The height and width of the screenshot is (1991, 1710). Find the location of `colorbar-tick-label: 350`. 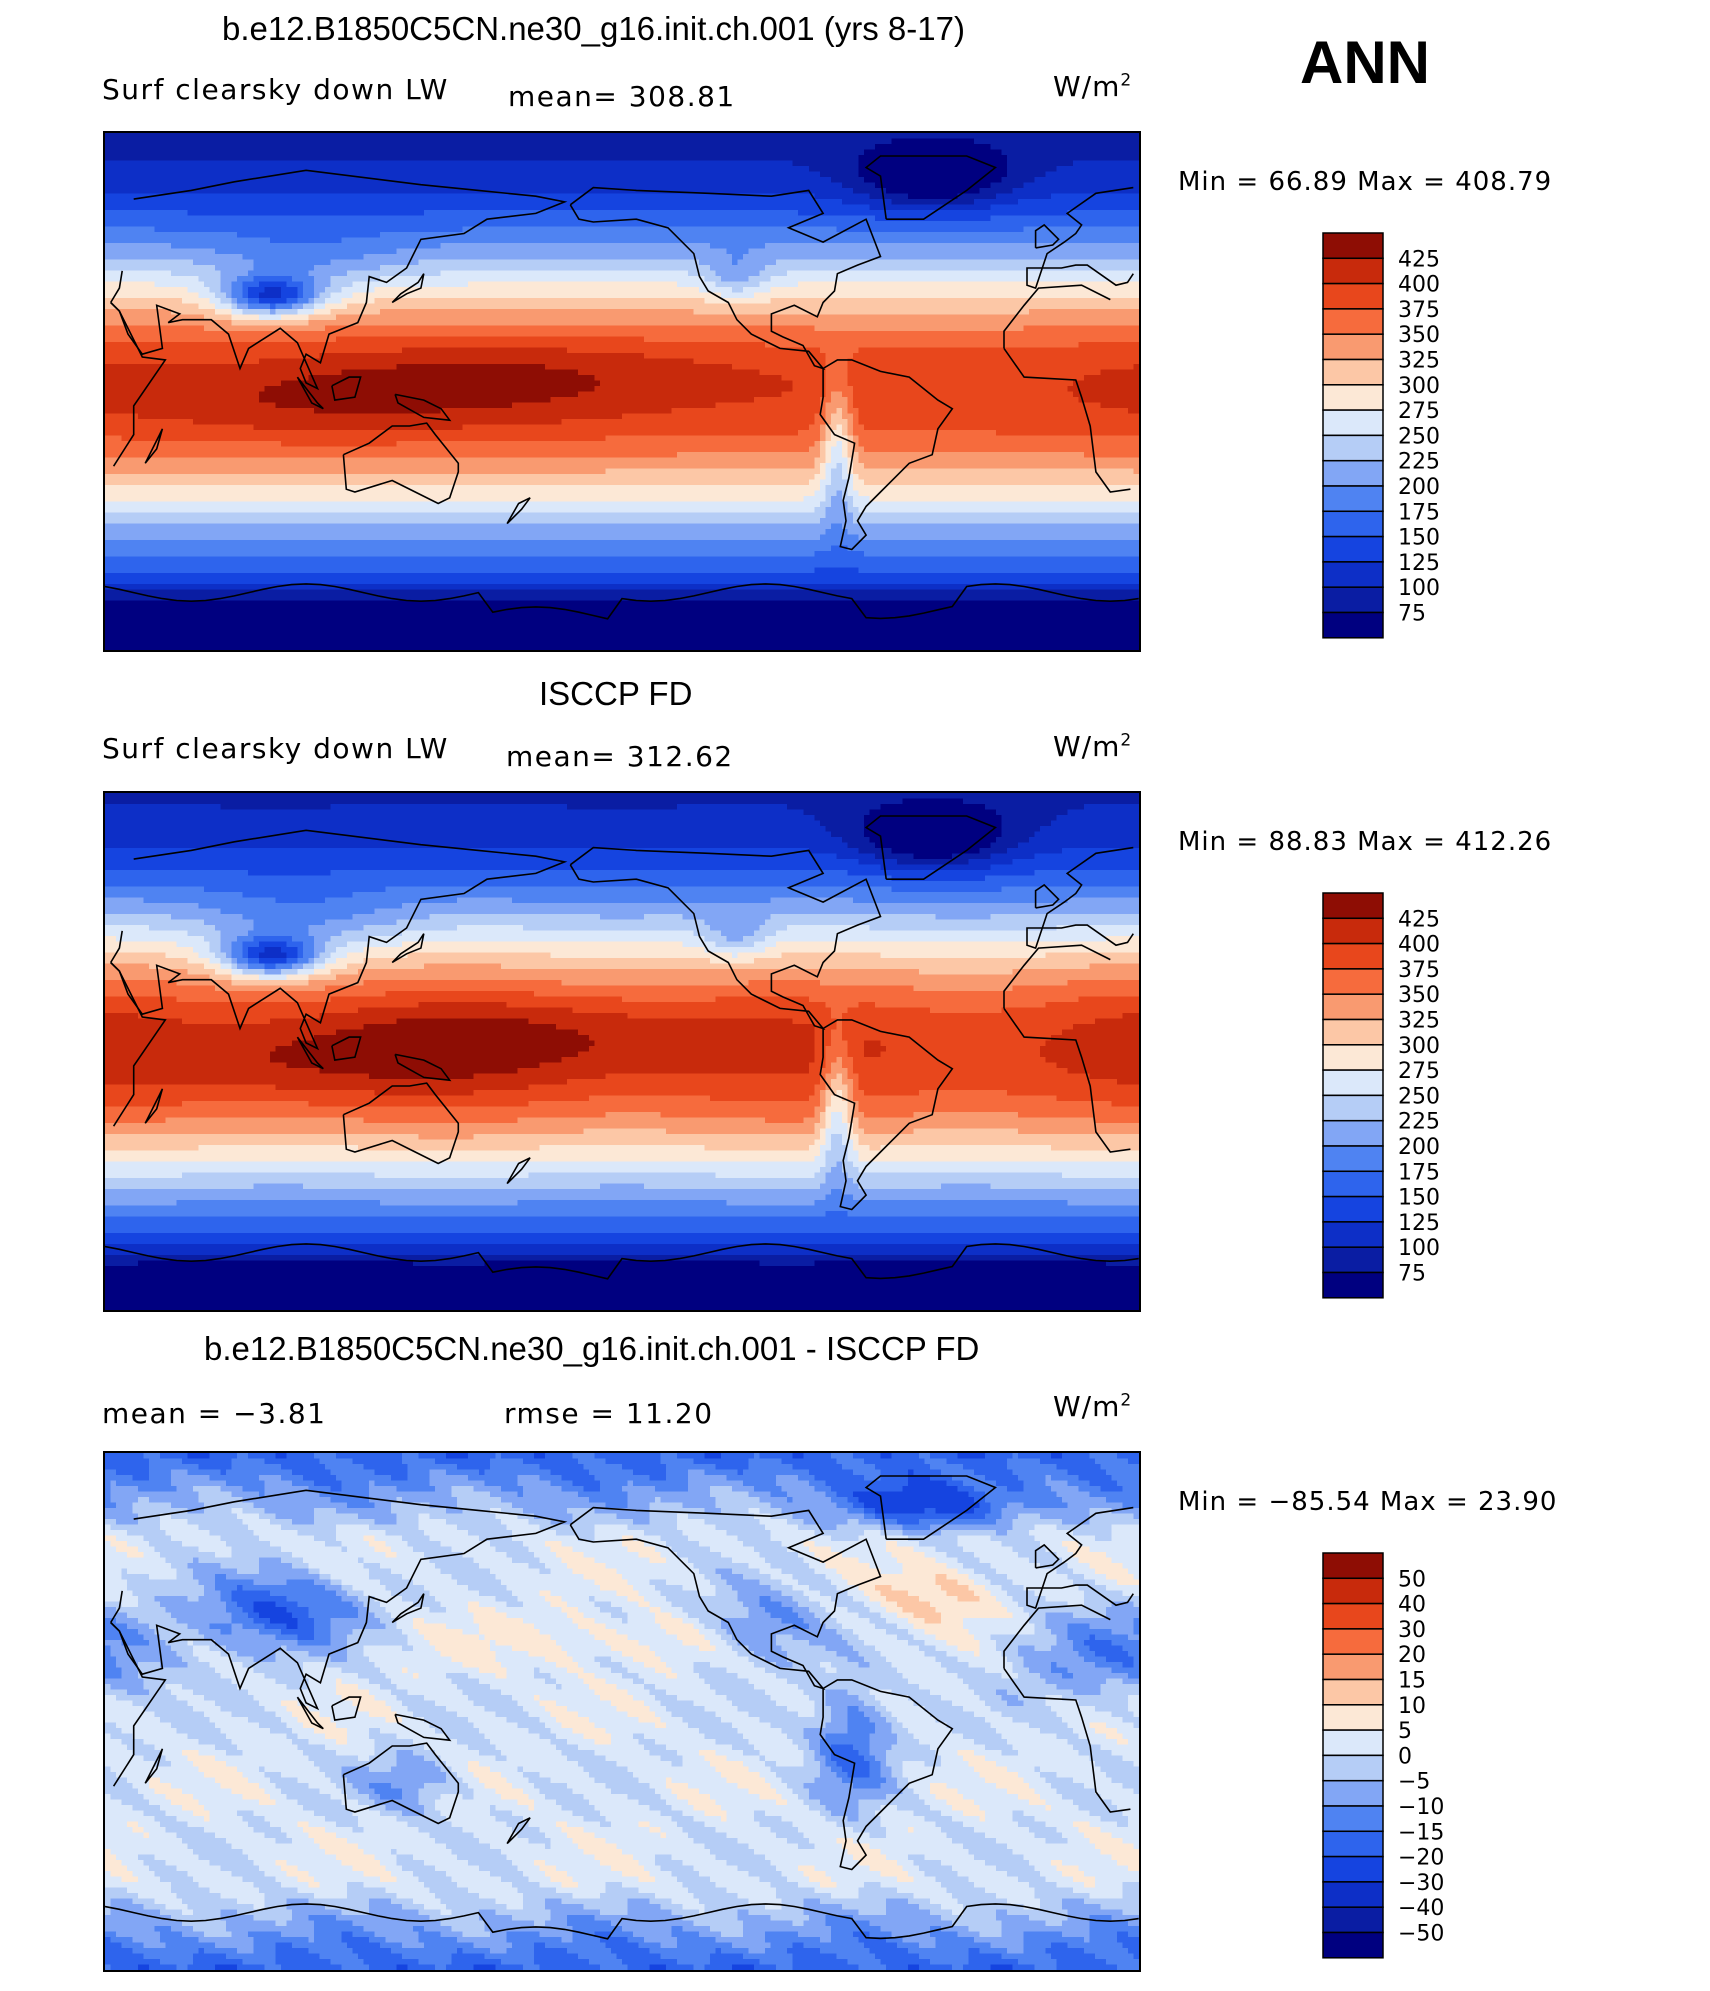

colorbar-tick-label: 350 is located at coordinates (1419, 335).